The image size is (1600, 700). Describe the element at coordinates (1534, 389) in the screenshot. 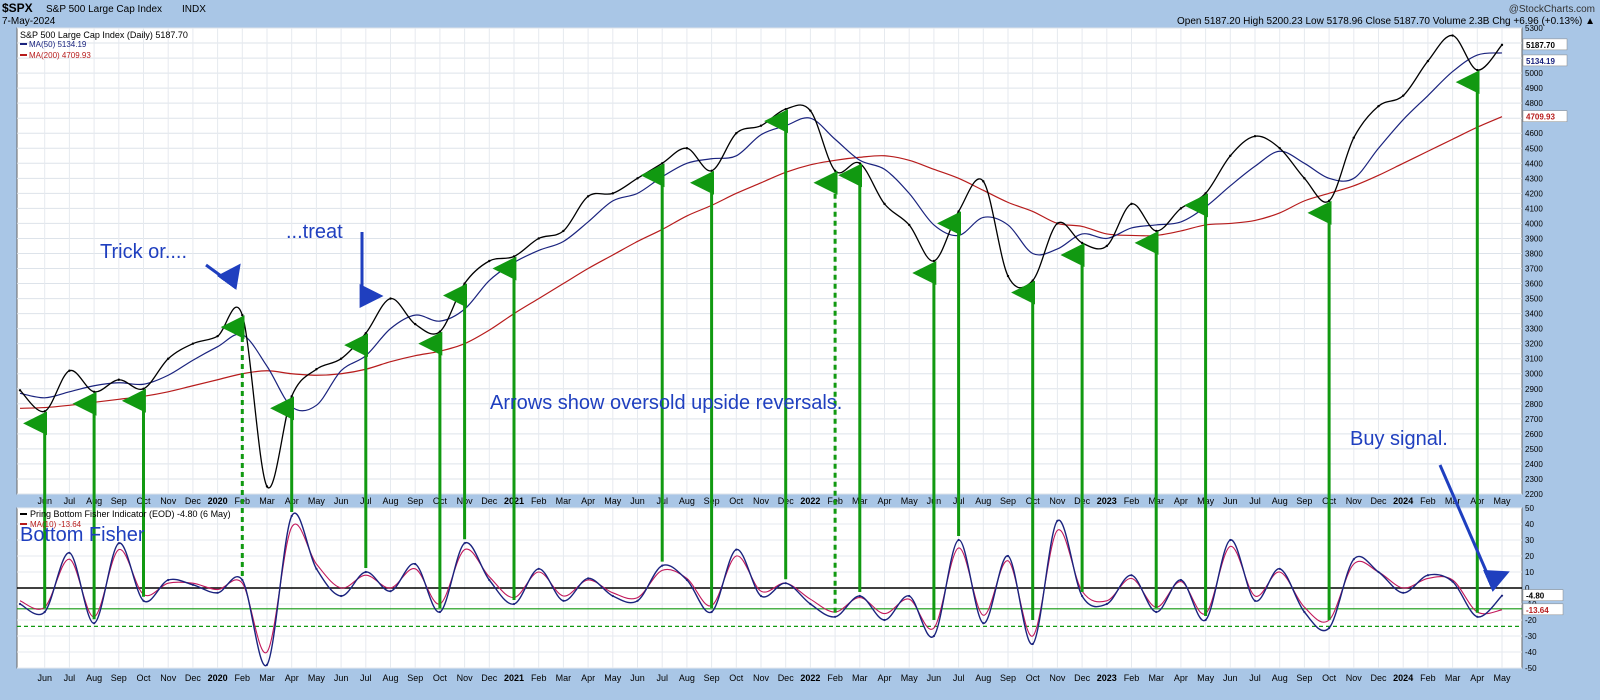

I see `price-y-tick-label: 2900` at that location.